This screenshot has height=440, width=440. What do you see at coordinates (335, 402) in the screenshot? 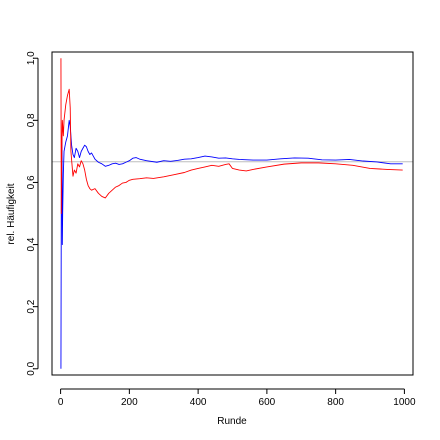
I see `x-tick-label: 800` at bounding box center [335, 402].